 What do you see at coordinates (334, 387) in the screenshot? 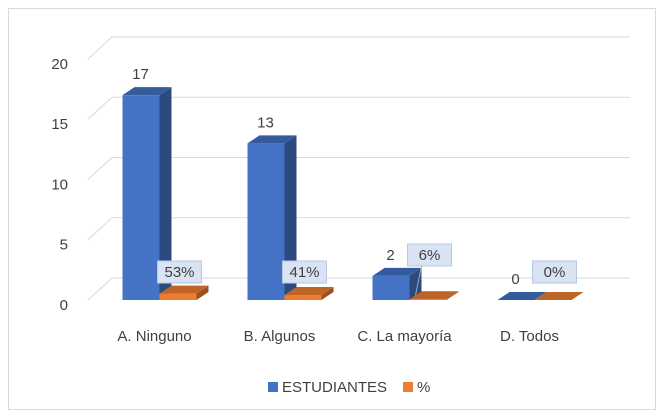
I see `legend-label: ESTUDIANTES` at bounding box center [334, 387].